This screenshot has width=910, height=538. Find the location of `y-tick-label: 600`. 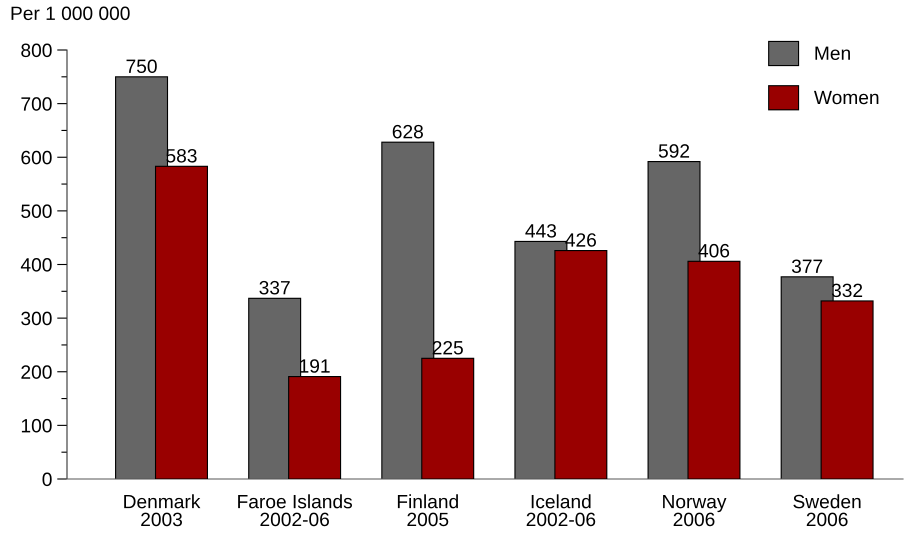

y-tick-label: 600 is located at coordinates (36, 157).